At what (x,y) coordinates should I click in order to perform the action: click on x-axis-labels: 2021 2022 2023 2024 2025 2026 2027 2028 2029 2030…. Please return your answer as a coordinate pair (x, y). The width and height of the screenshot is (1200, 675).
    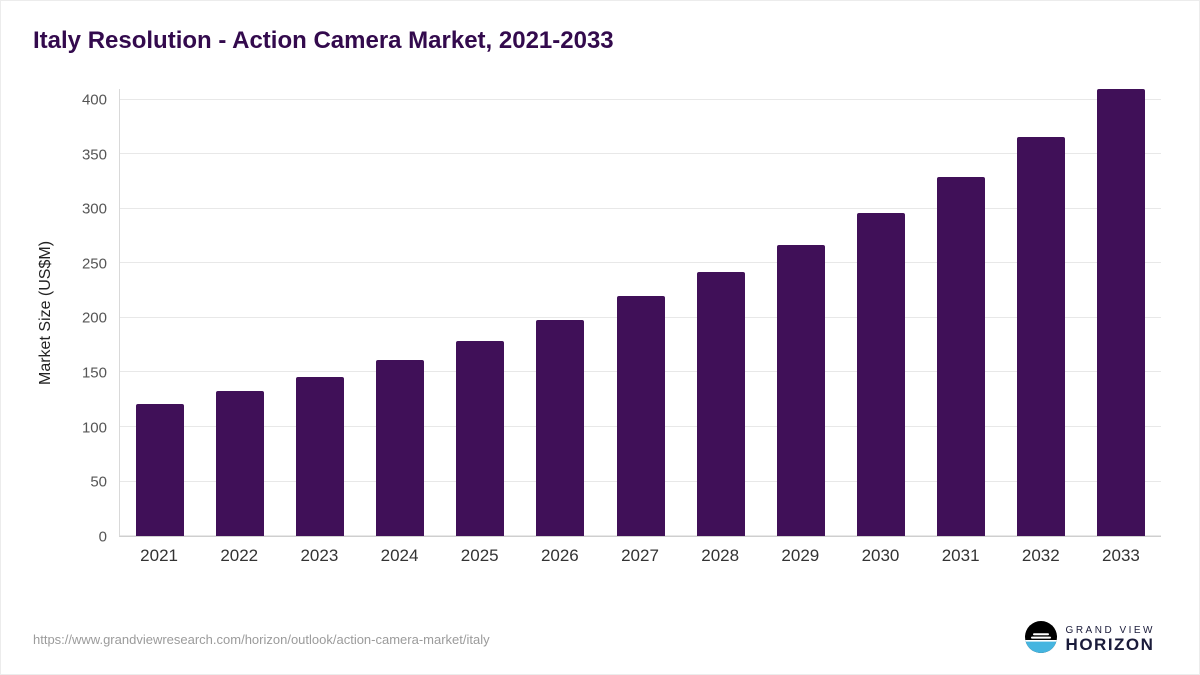
    Looking at the image, I should click on (640, 555).